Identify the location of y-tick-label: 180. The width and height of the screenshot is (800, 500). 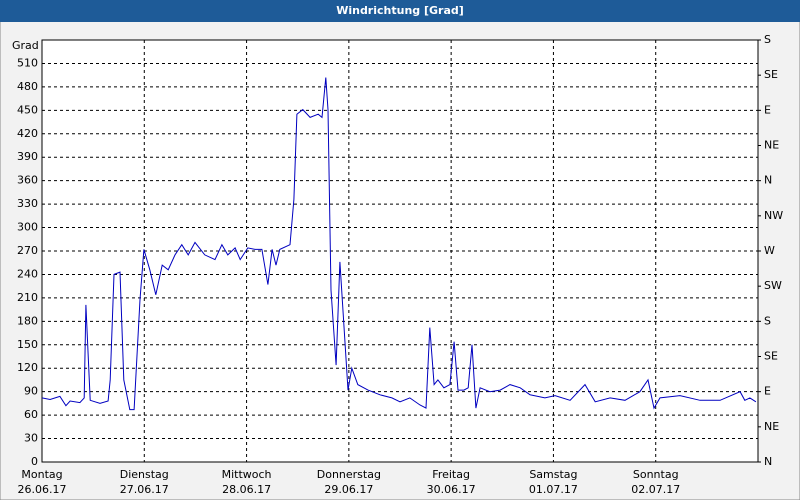
(27, 320).